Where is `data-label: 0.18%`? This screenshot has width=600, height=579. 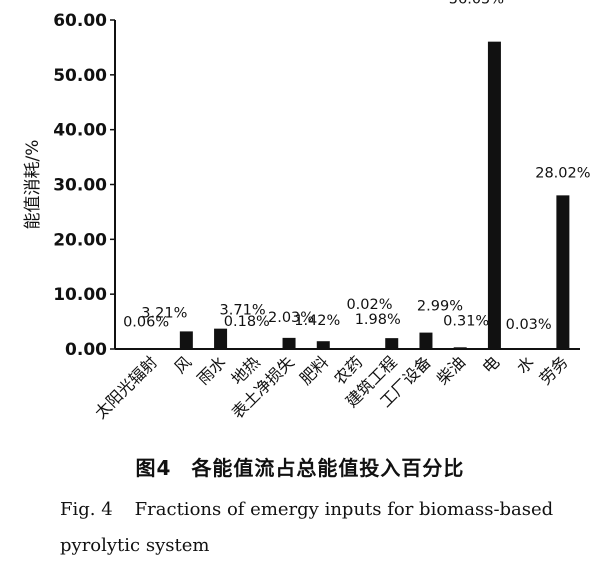
data-label: 0.18% is located at coordinates (247, 322).